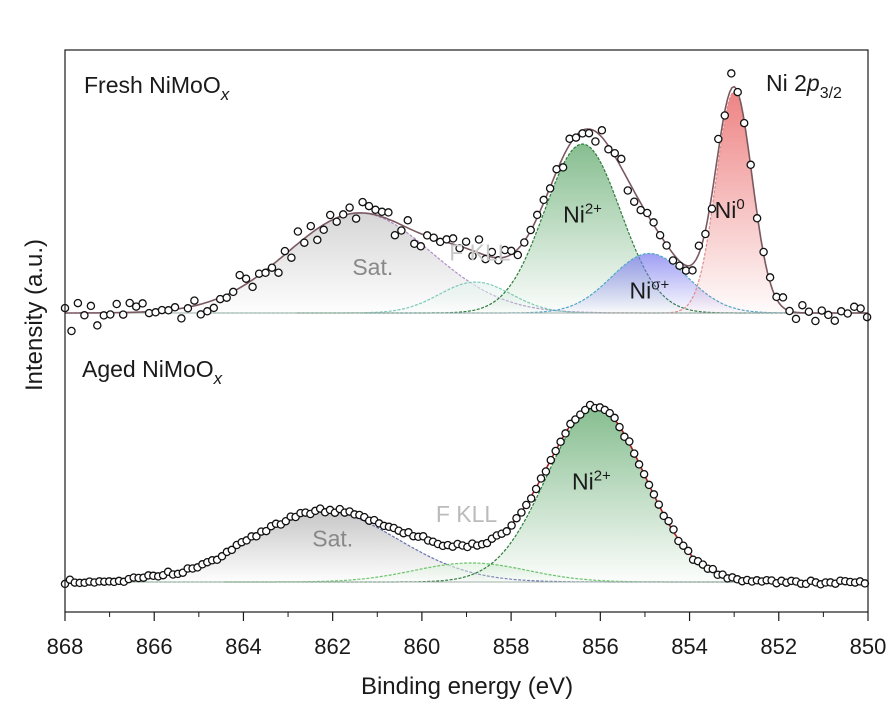  Describe the element at coordinates (813, 83) in the screenshot. I see `title-orbital: p` at that location.